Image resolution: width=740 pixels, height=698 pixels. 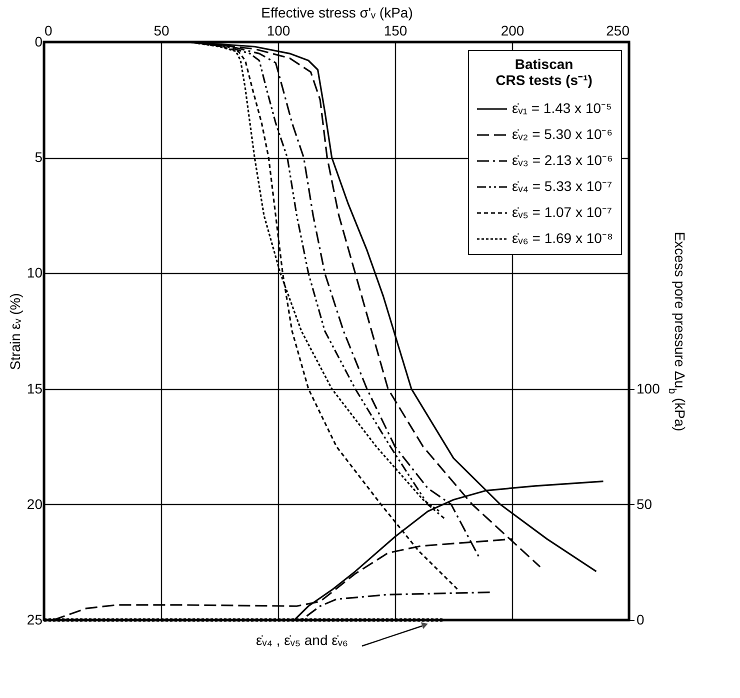 What do you see at coordinates (562, 160) in the screenshot?
I see `legend-label: ε̇ᵥ₃ = 2.13 x 10⁻⁶` at bounding box center [562, 160].